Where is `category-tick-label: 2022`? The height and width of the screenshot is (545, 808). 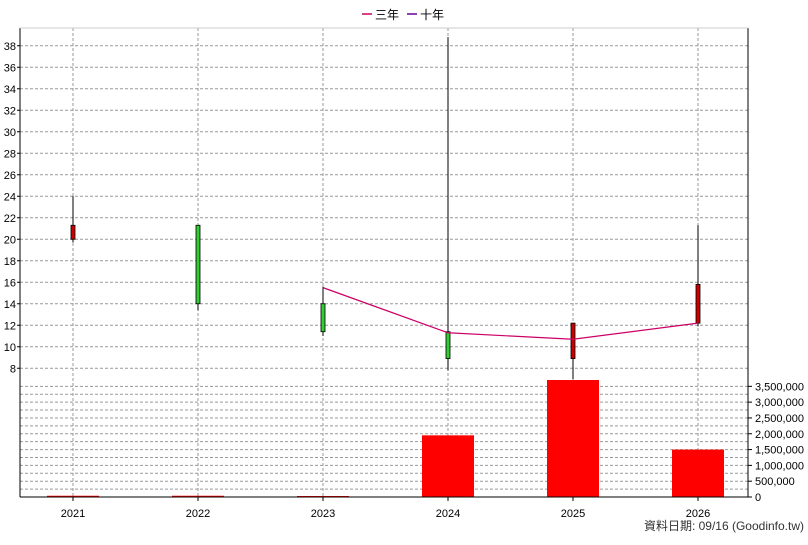 category-tick-label: 2022 is located at coordinates (198, 514).